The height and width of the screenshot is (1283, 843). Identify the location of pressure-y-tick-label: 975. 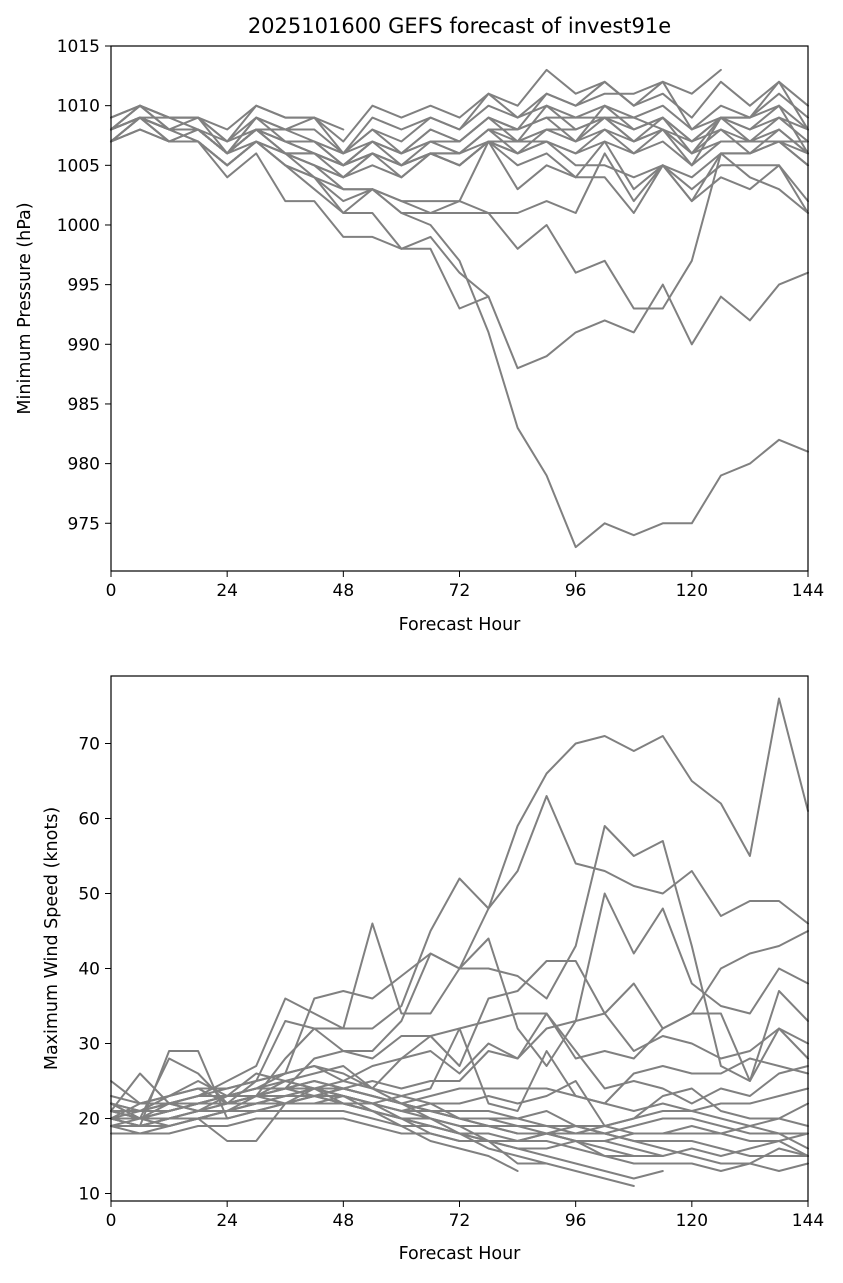
(84, 524).